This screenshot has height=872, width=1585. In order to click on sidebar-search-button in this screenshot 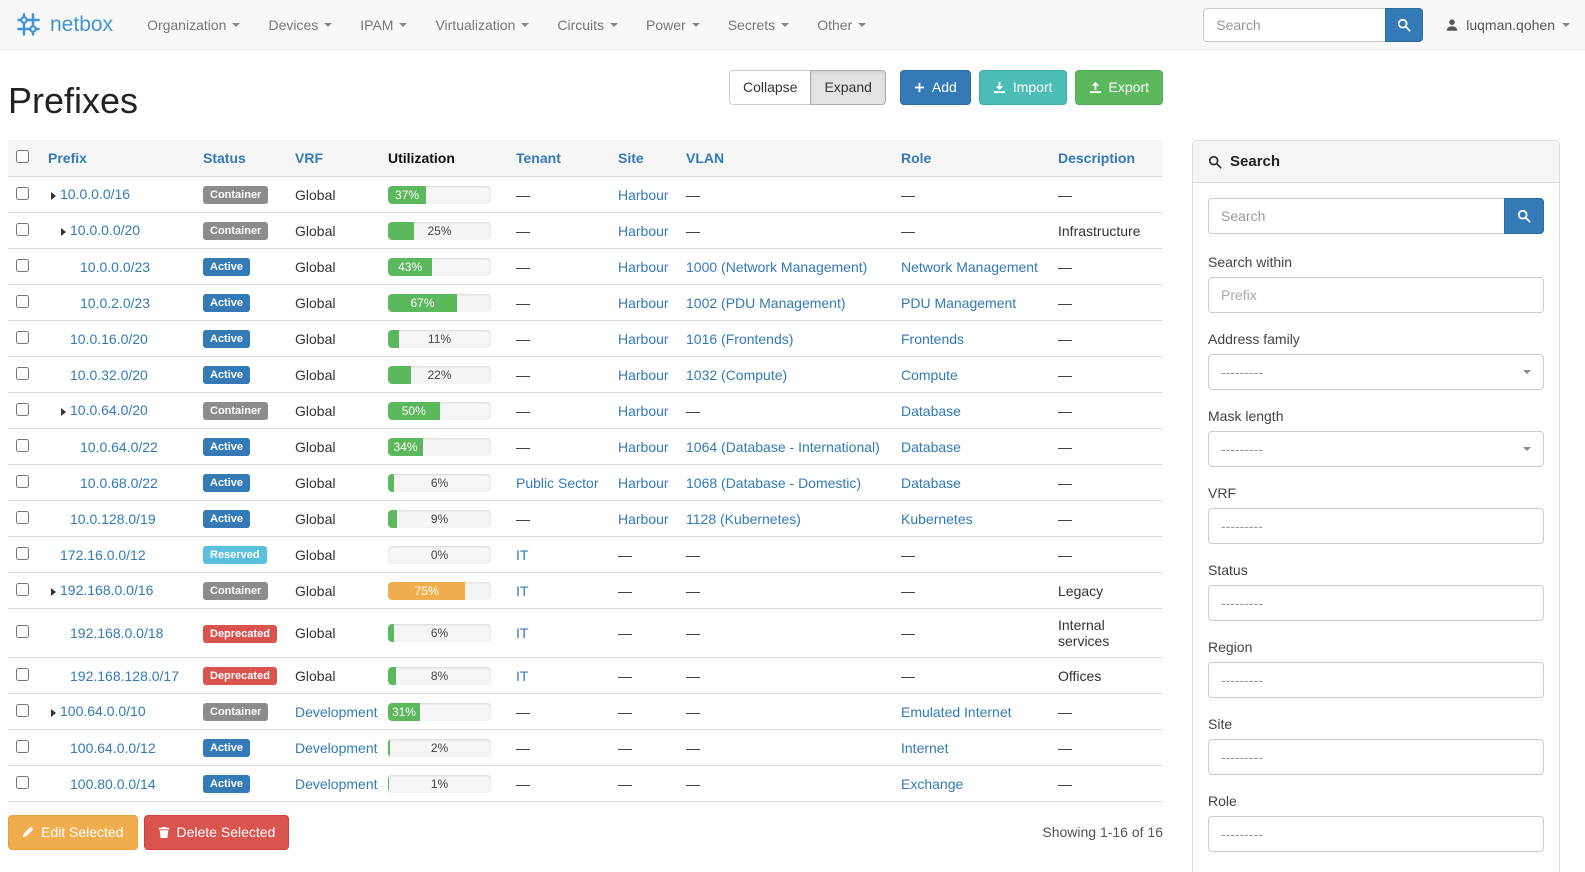, I will do `click(1524, 216)`.